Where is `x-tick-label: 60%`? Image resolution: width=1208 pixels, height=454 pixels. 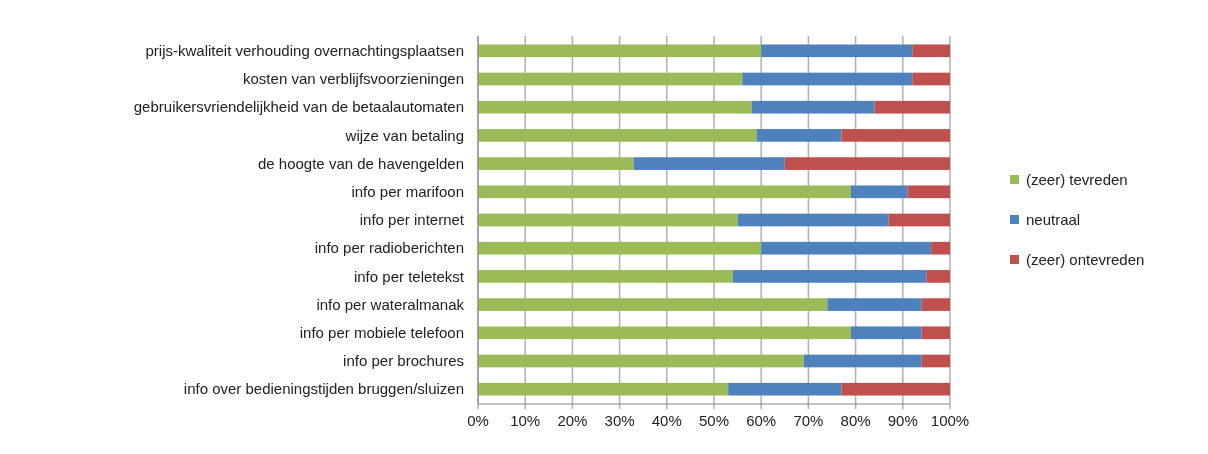
x-tick-label: 60% is located at coordinates (761, 420).